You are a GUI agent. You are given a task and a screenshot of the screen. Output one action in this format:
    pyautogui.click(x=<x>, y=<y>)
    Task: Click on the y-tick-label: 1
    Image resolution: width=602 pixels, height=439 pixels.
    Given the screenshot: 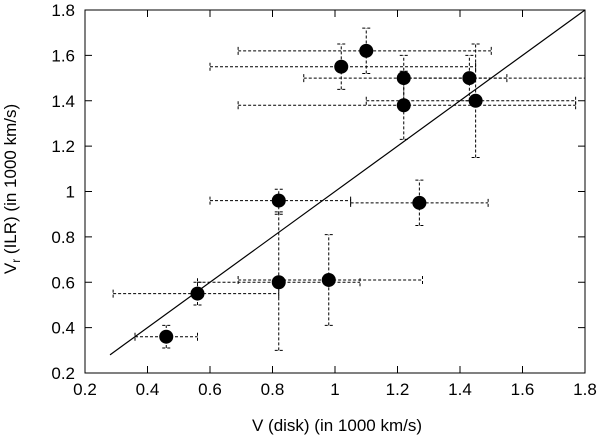 What is the action you would take?
    pyautogui.click(x=70, y=192)
    